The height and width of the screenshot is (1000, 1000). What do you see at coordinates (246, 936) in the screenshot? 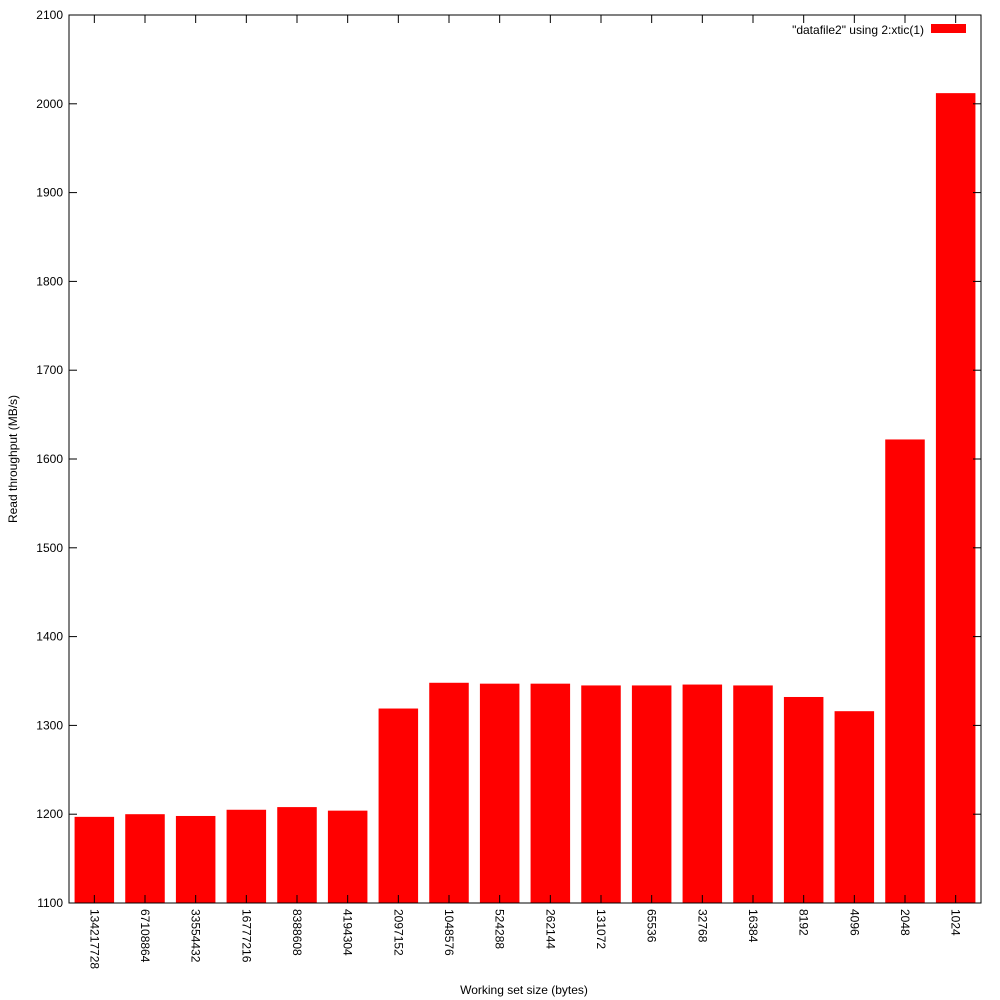
I see `x-tick-label: 16777216` at bounding box center [246, 936].